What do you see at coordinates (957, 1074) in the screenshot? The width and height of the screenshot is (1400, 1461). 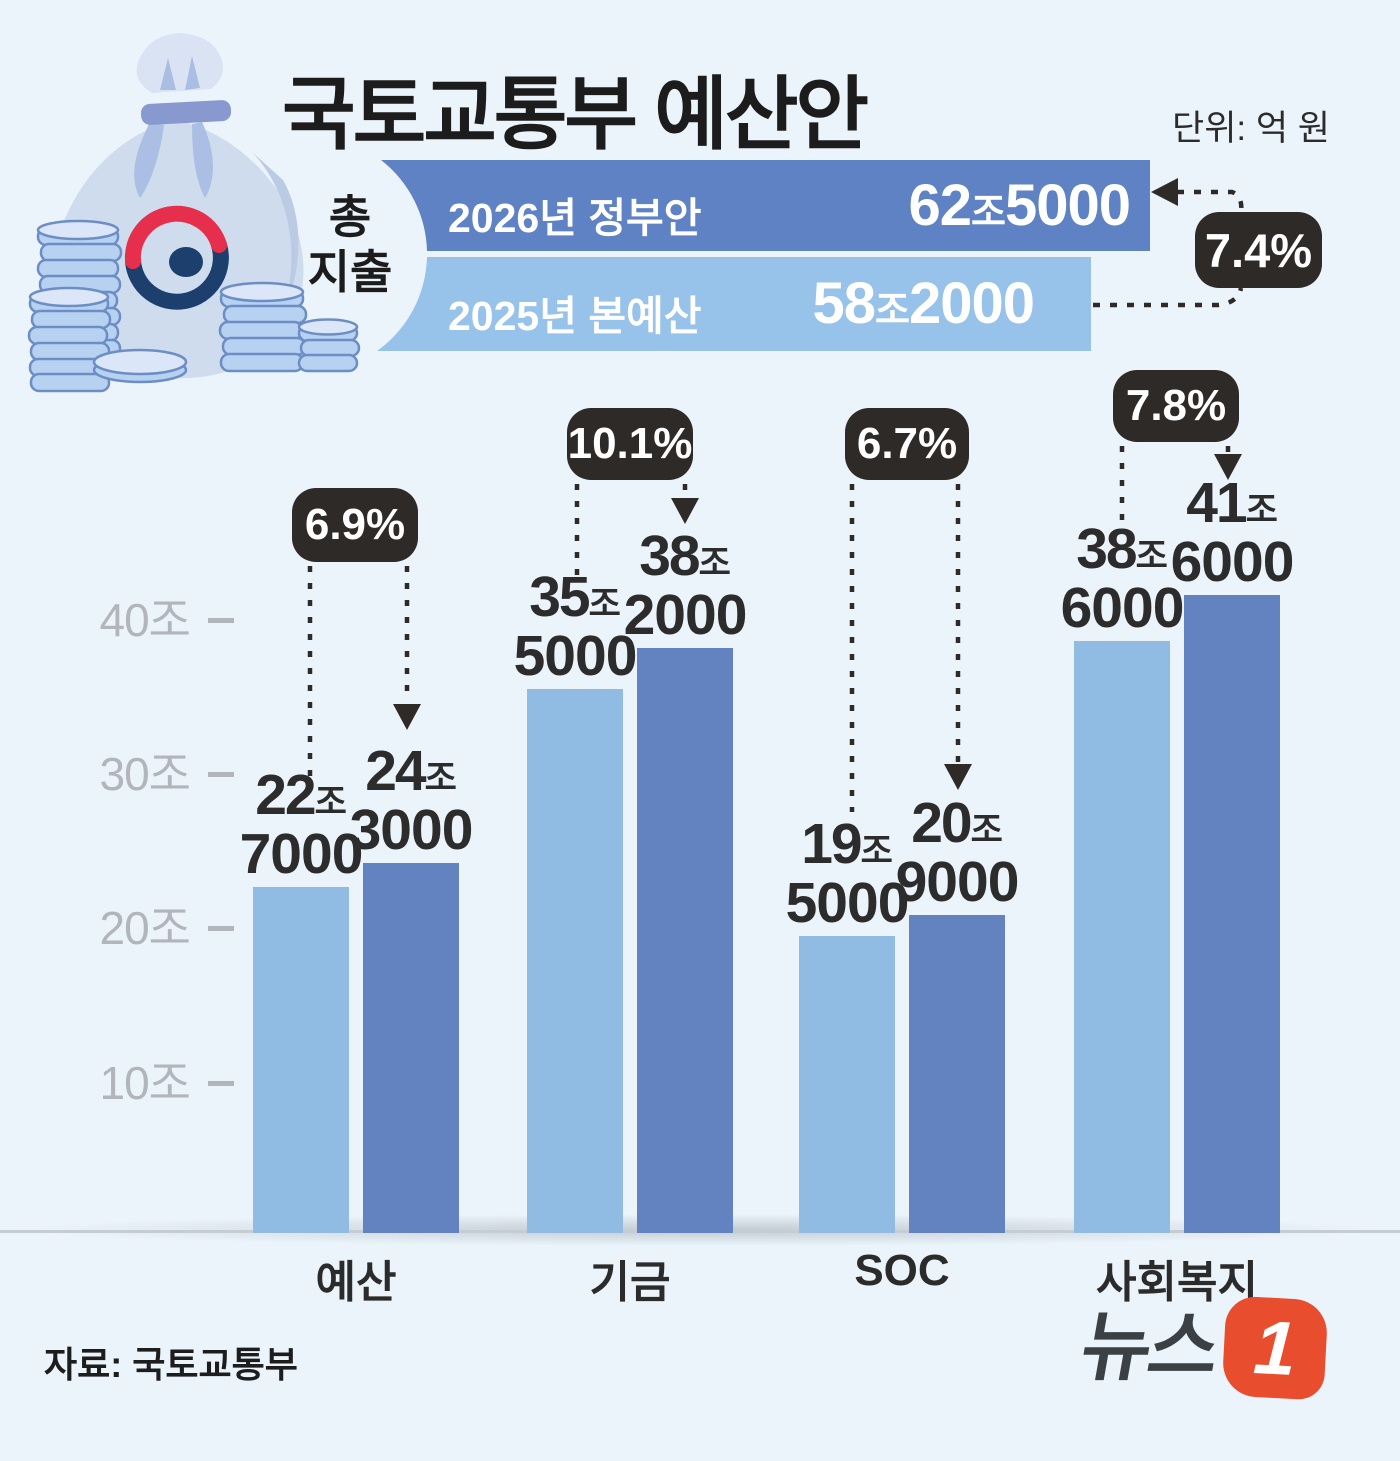 I see `bar-2026-group3` at bounding box center [957, 1074].